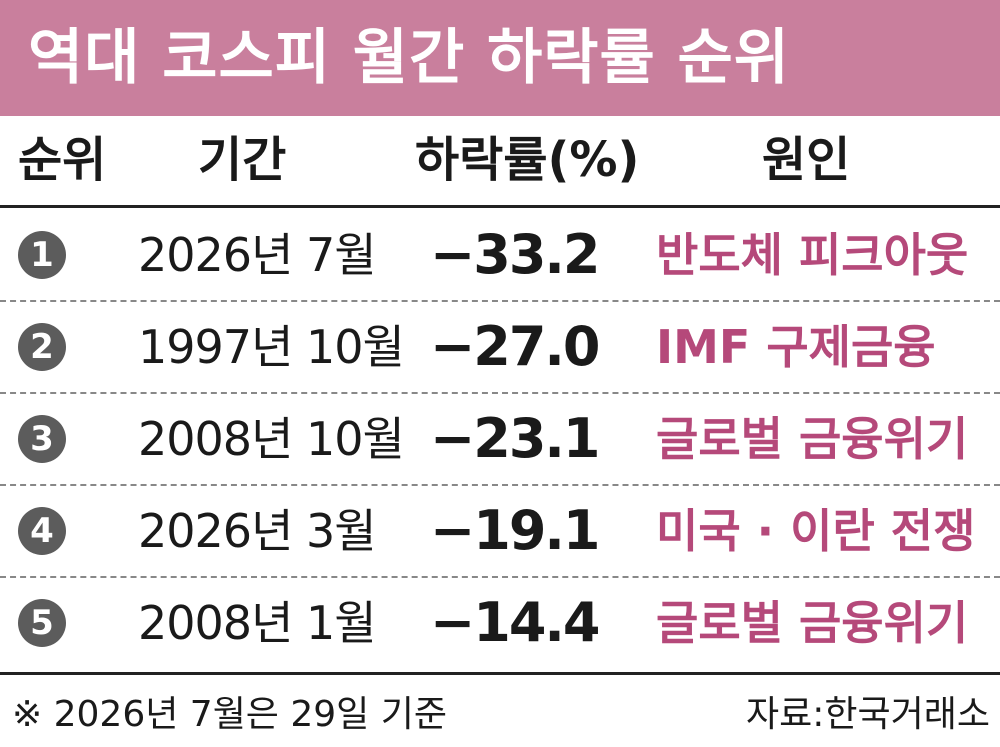  What do you see at coordinates (515, 346) in the screenshot?
I see `rate-cell: −27.0` at bounding box center [515, 346].